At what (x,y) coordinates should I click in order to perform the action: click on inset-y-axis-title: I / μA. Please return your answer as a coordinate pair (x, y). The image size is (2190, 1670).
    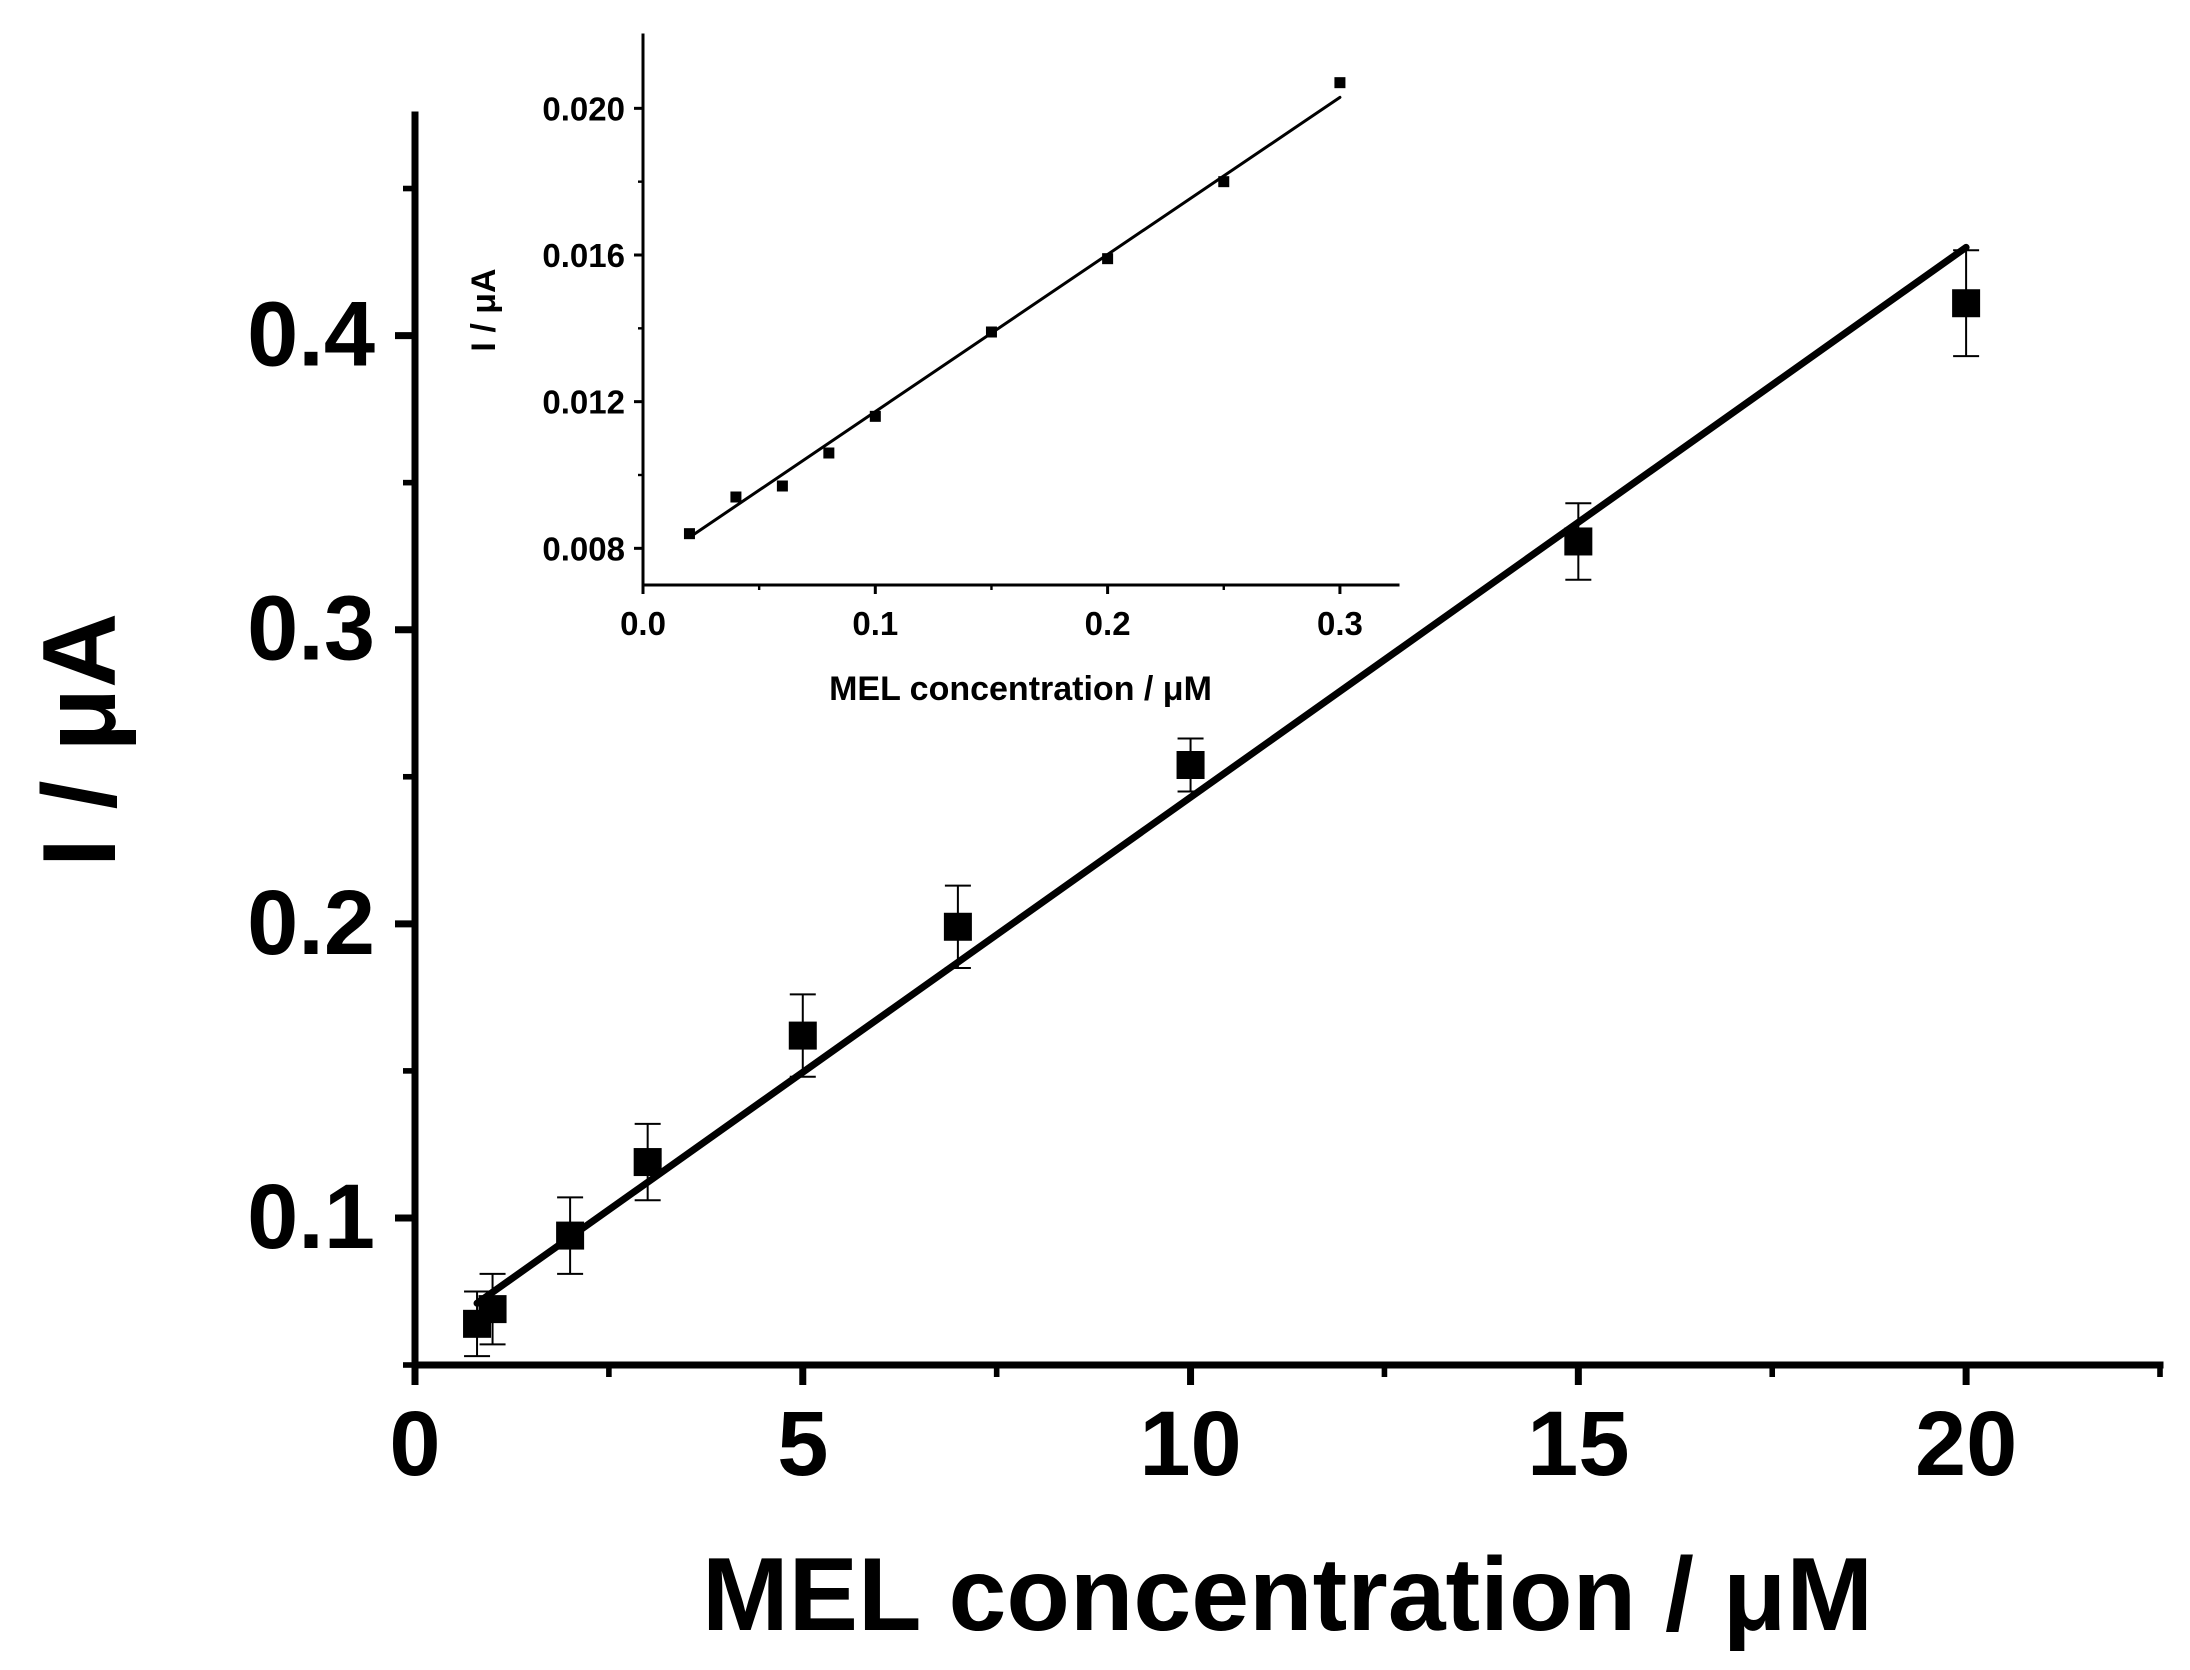
    Looking at the image, I should click on (484, 309).